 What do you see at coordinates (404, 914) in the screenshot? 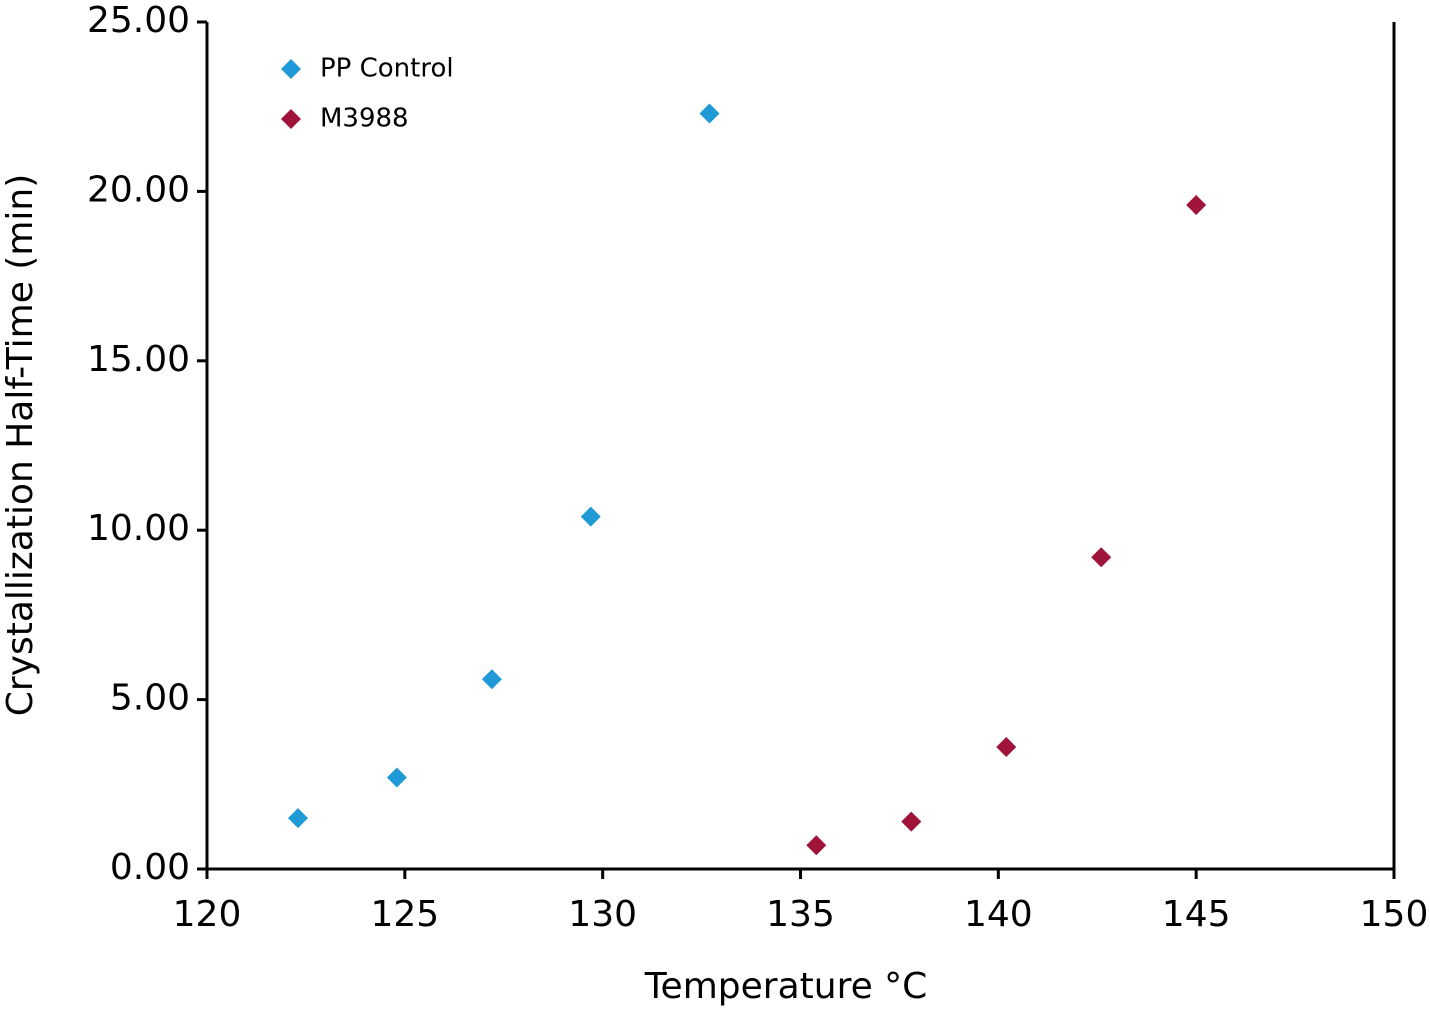
I see `x-tick-label: 125` at bounding box center [404, 914].